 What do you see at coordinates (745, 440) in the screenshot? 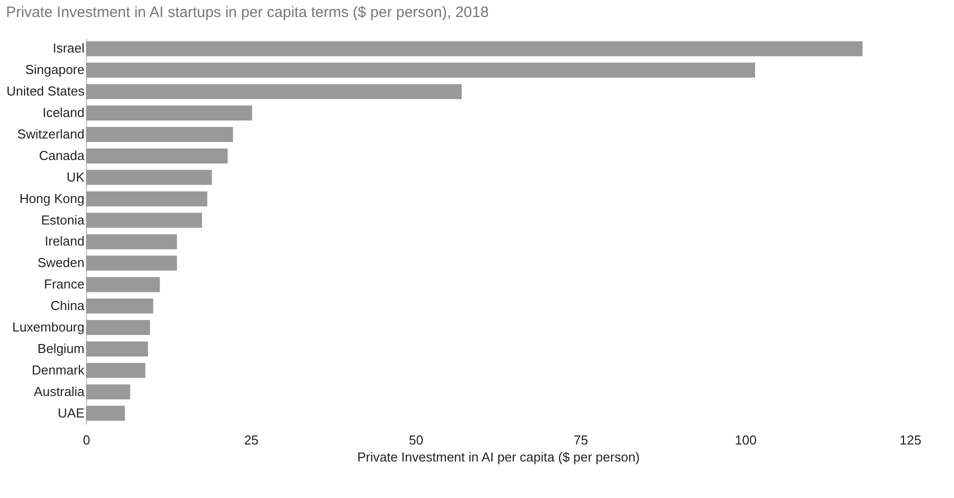
I see `x-tick-label: 100` at bounding box center [745, 440].